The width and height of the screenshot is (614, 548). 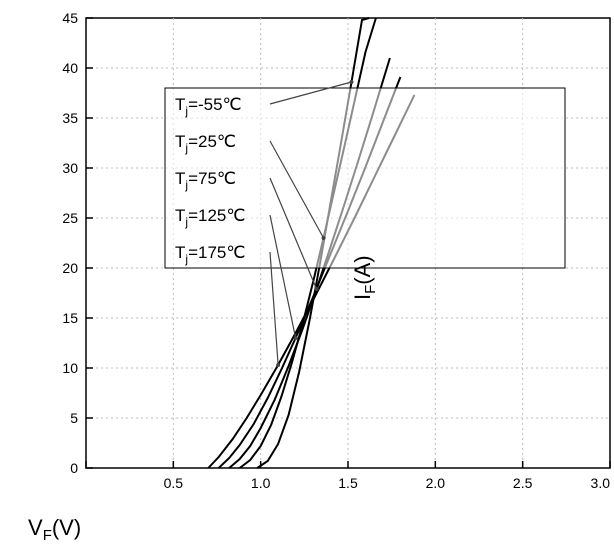 I want to click on x-tick-label: 0.5, so click(x=174, y=483).